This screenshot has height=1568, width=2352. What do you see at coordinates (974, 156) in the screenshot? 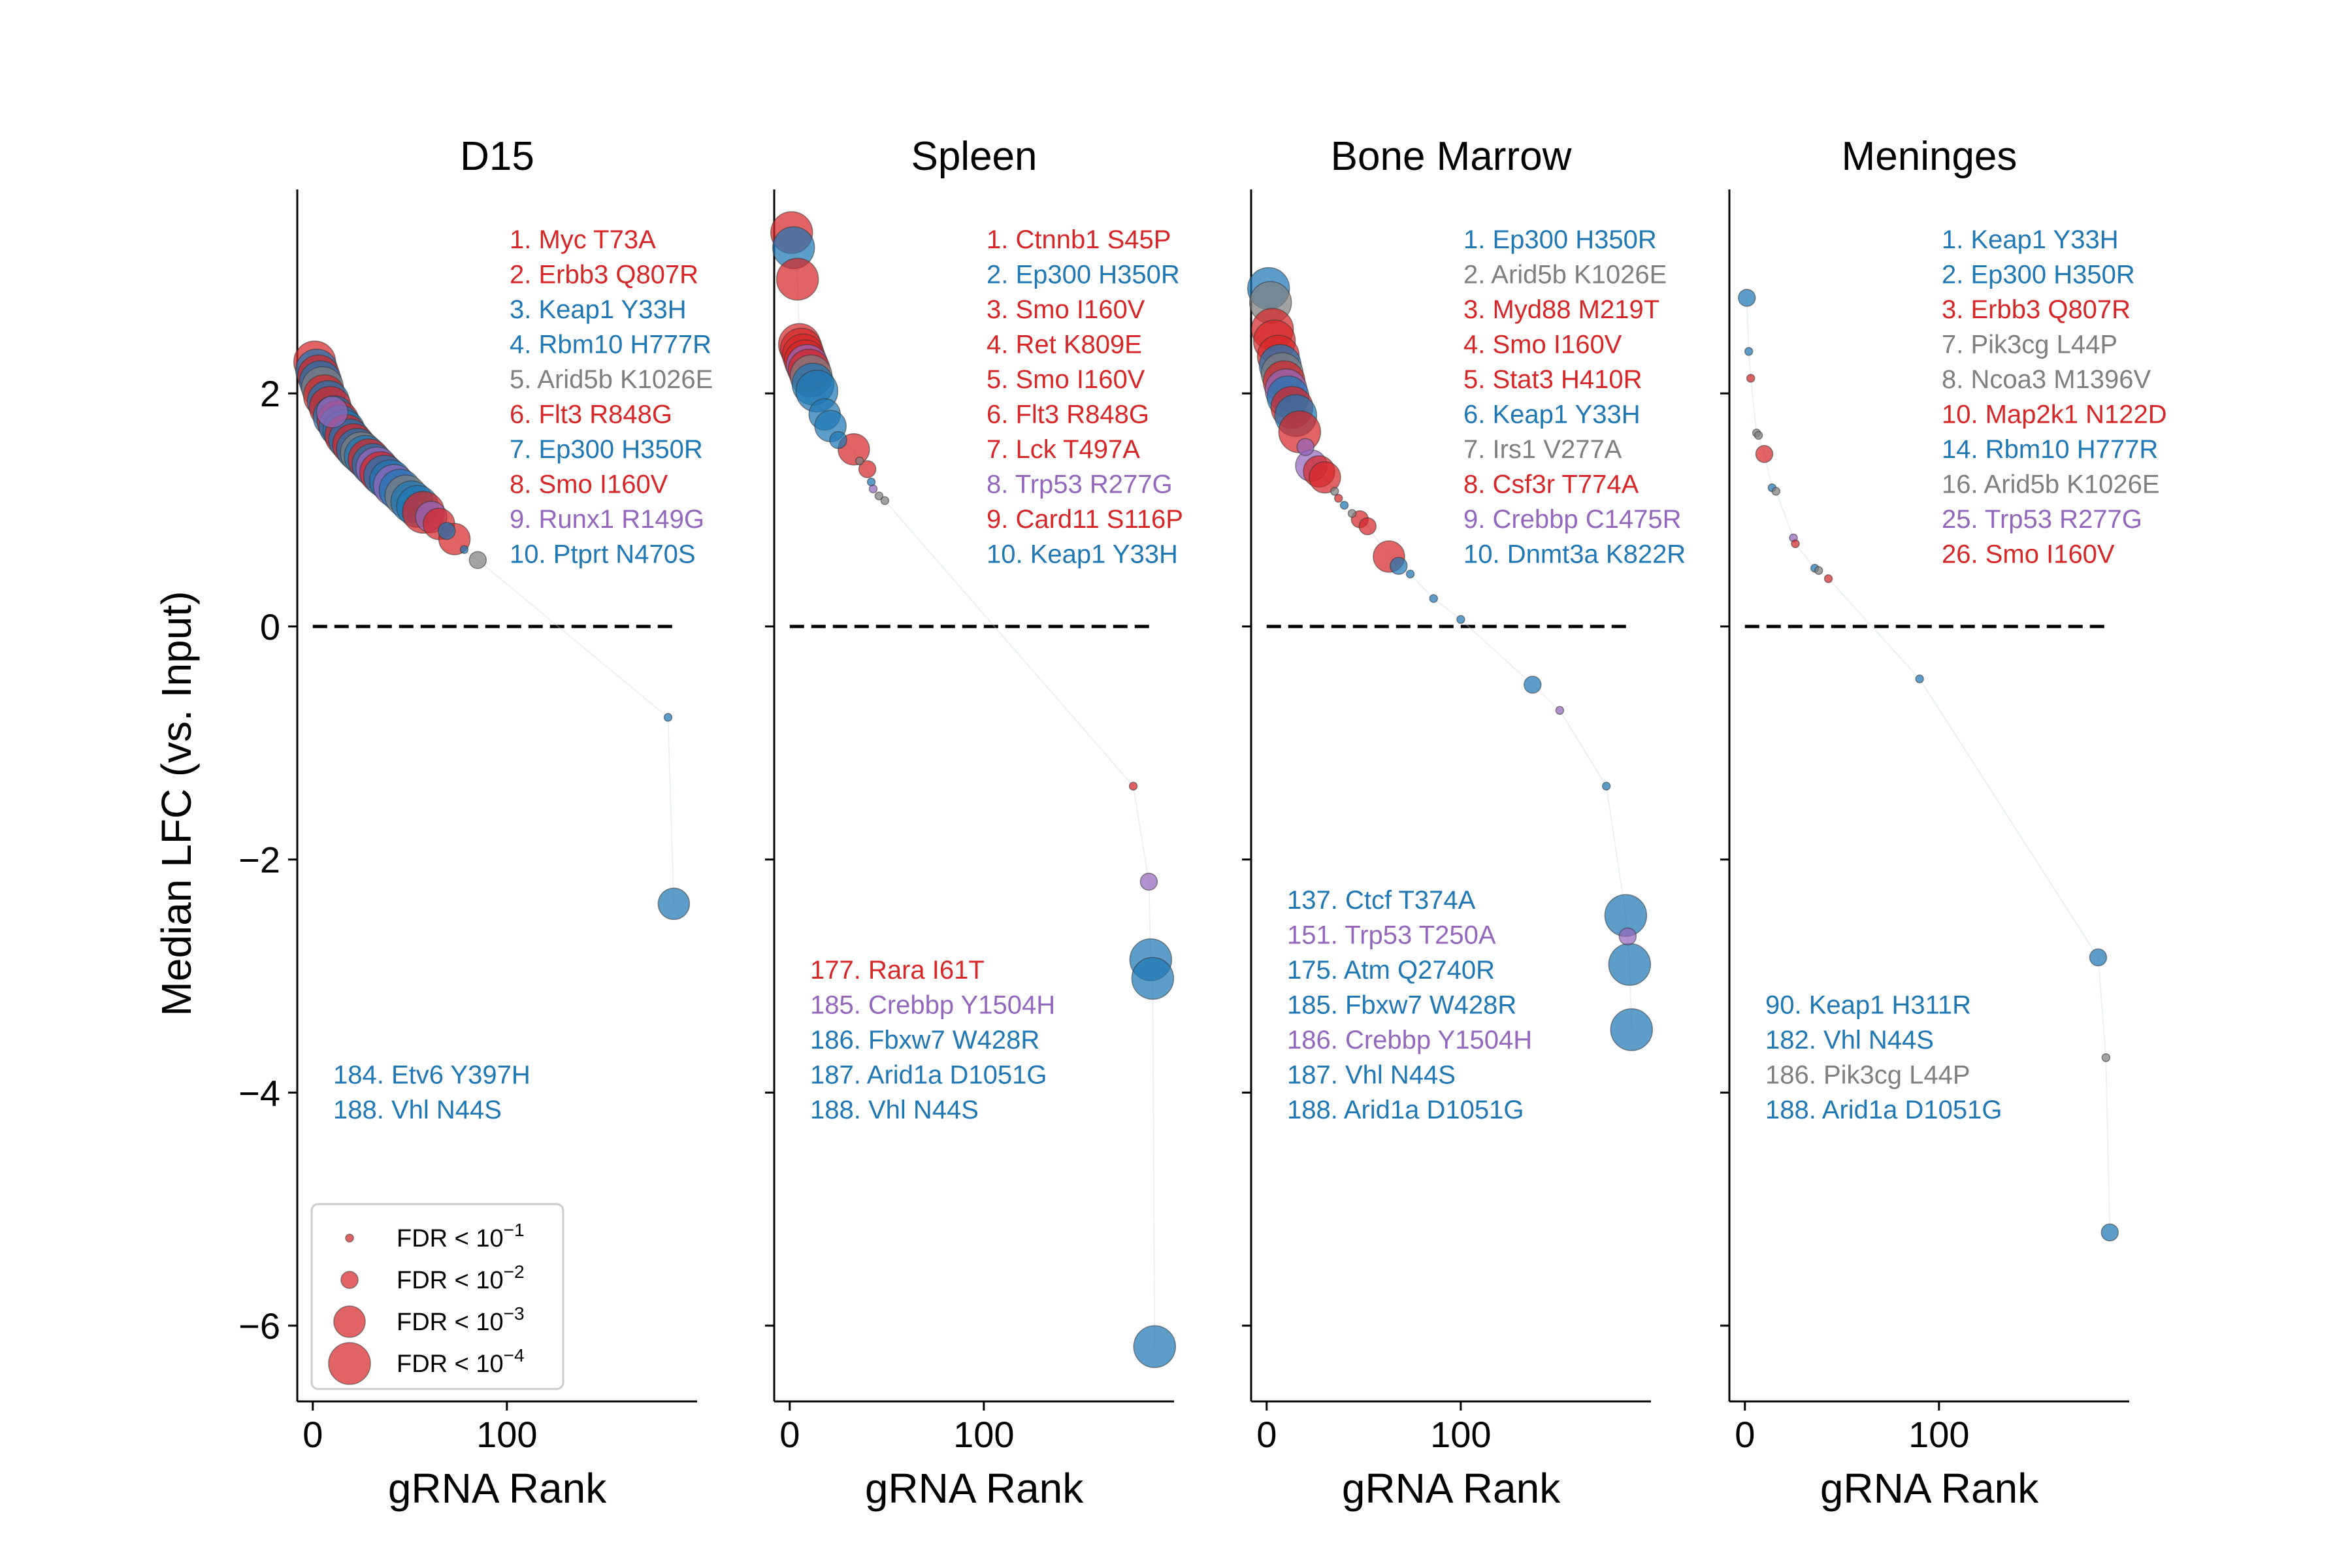
I see `panel-title: Spleen` at bounding box center [974, 156].